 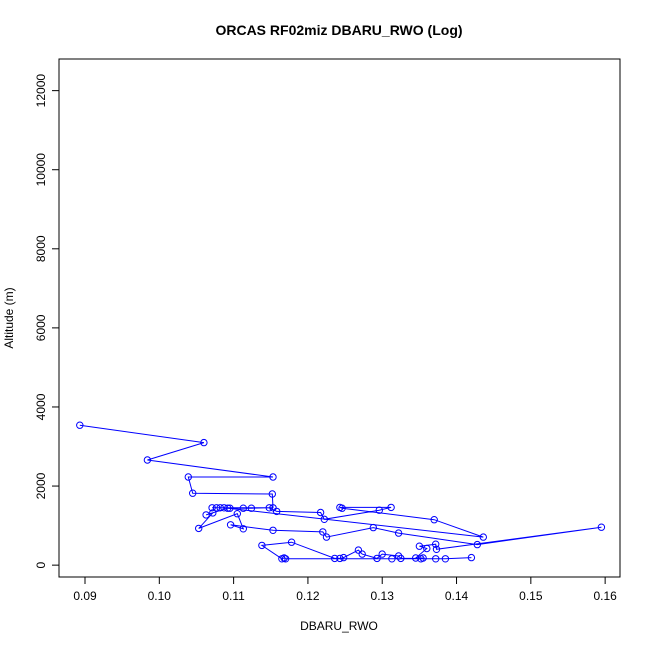 What do you see at coordinates (85, 596) in the screenshot?
I see `x-tick-label: 0.09` at bounding box center [85, 596].